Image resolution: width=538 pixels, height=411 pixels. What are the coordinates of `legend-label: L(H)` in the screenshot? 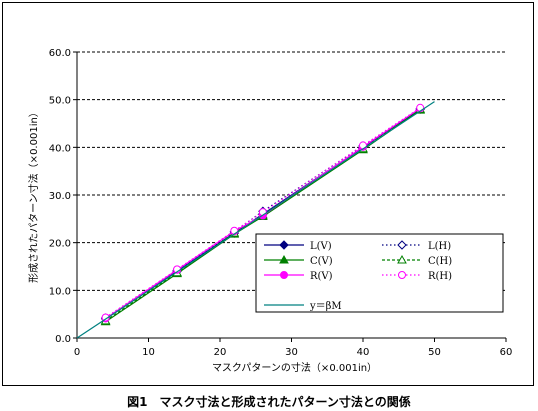 It's located at (439, 246).